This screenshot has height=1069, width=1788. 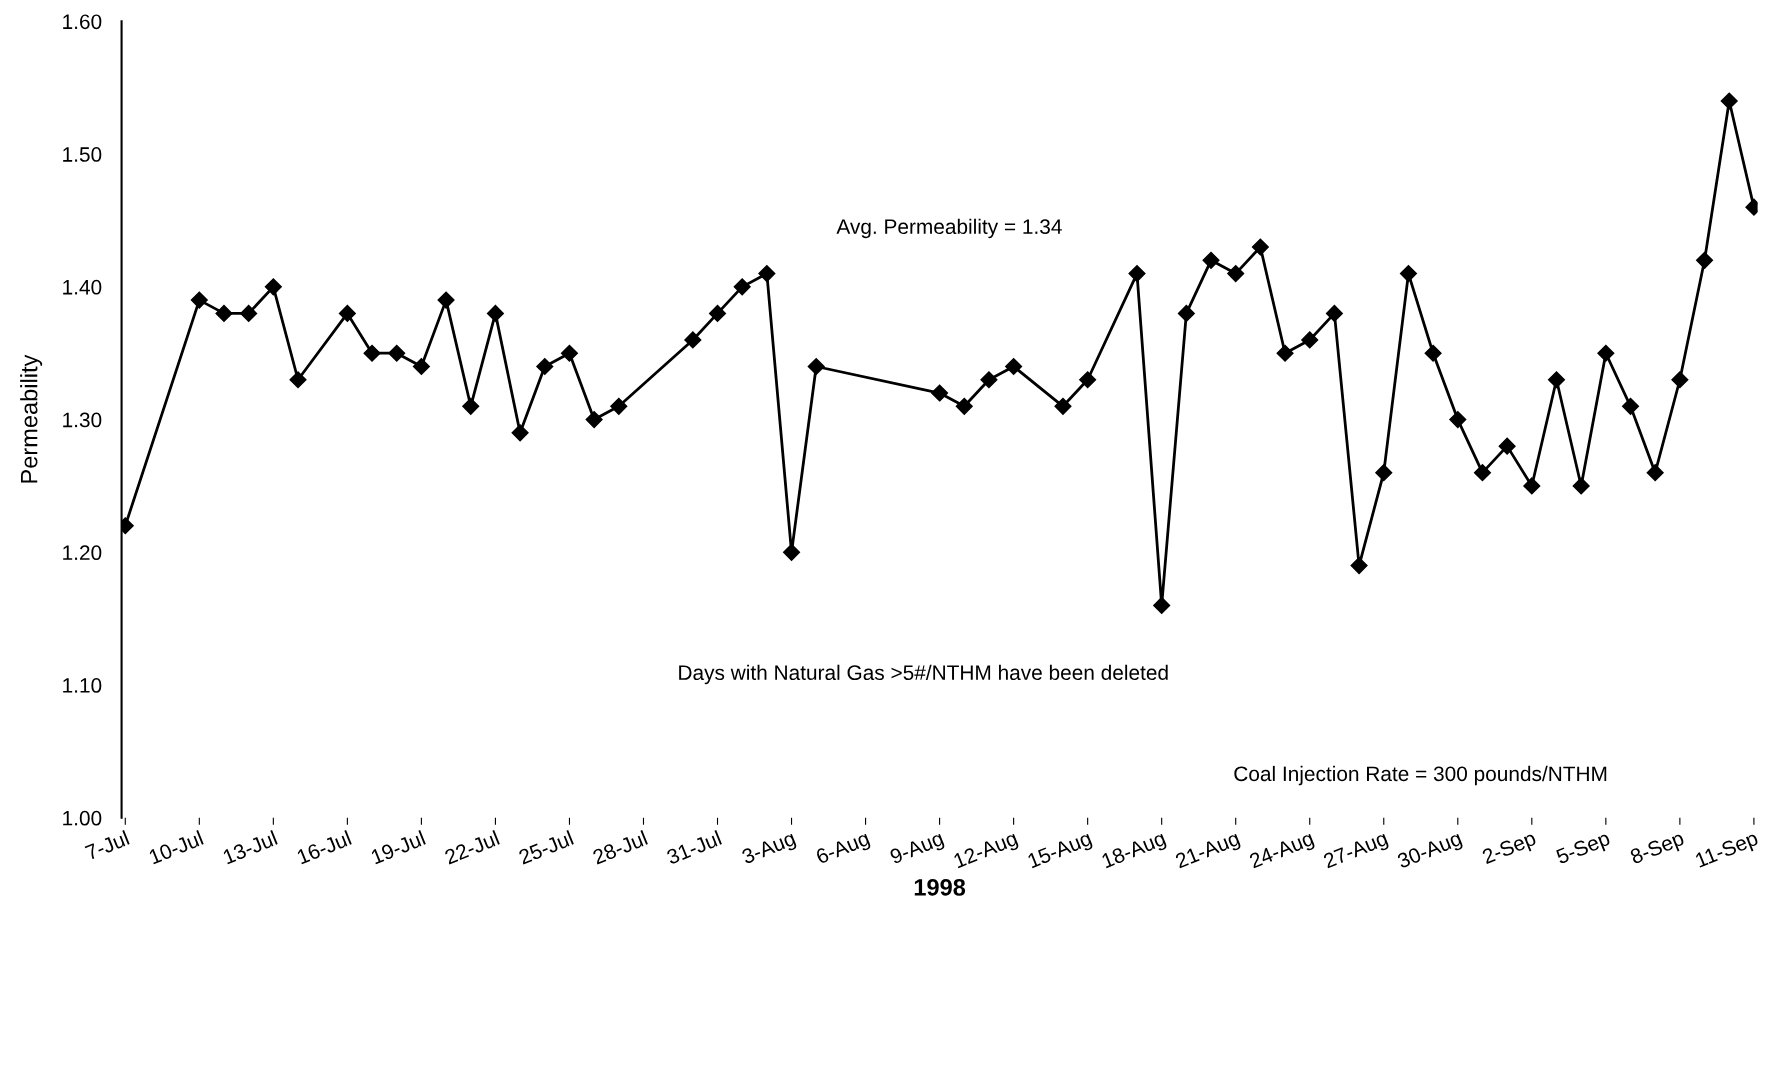 I want to click on x-tick-label: 7-Jul, so click(x=107, y=845).